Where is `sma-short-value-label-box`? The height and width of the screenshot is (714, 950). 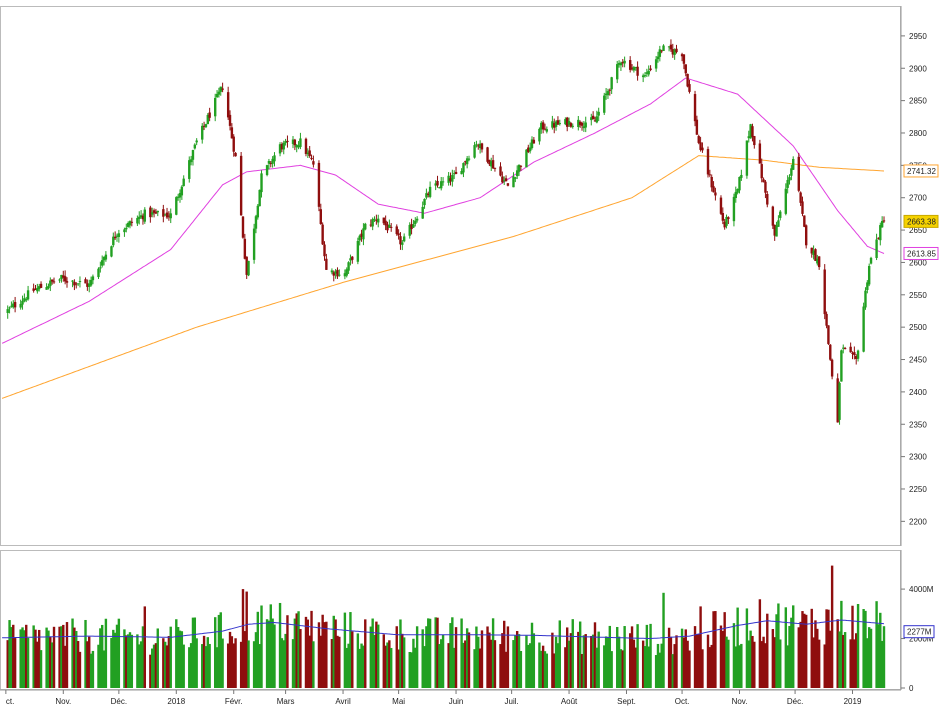 sma-short-value-label-box is located at coordinates (921, 253).